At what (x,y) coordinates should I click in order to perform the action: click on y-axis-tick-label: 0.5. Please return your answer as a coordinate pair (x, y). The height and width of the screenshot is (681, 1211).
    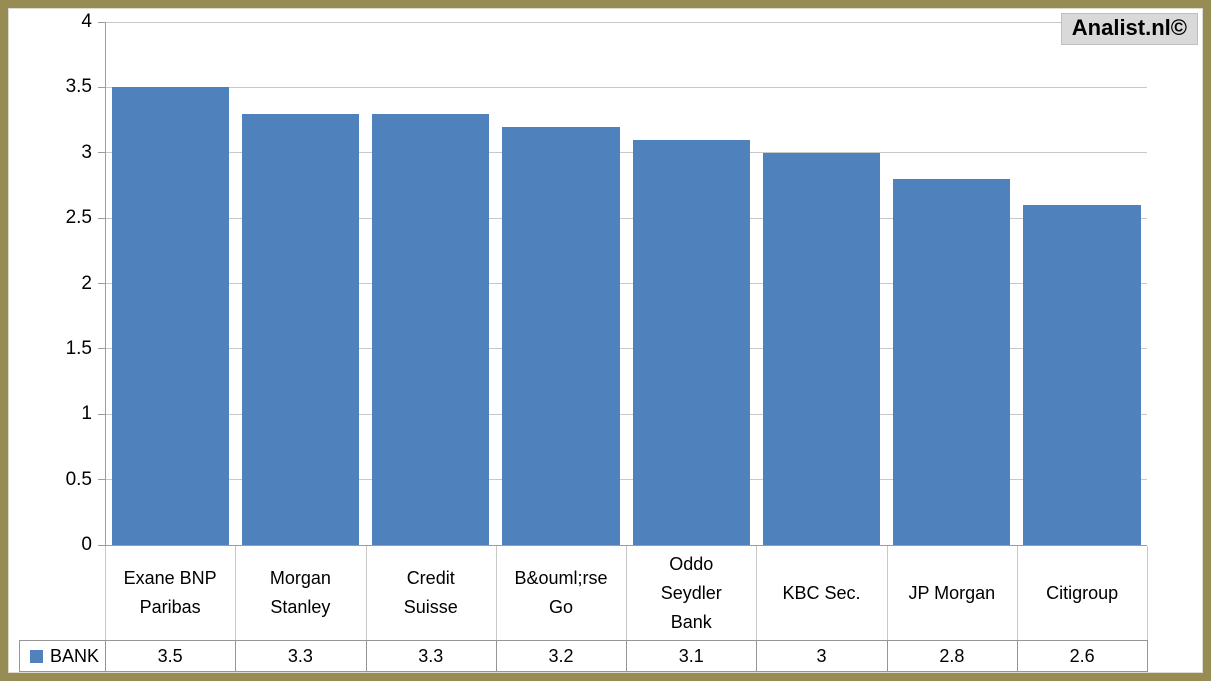
    Looking at the image, I should click on (78, 479).